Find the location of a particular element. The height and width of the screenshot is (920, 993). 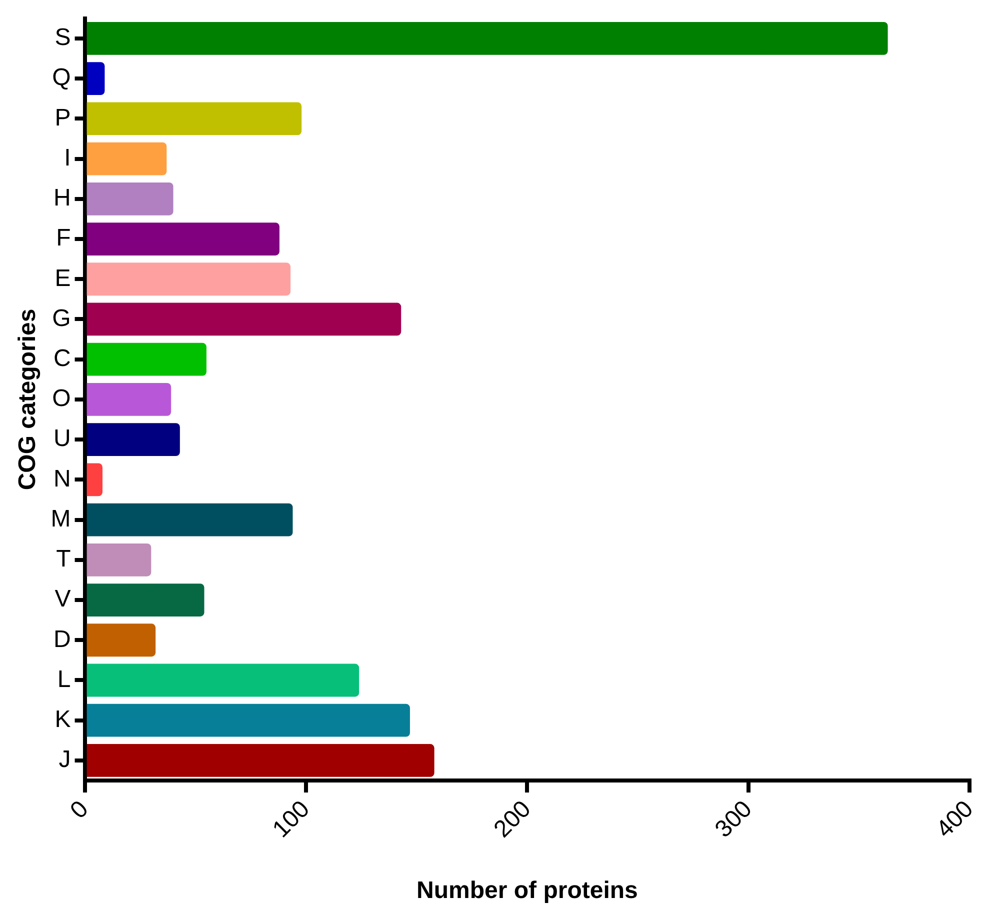

y-tick-label: F is located at coordinates (63, 238).